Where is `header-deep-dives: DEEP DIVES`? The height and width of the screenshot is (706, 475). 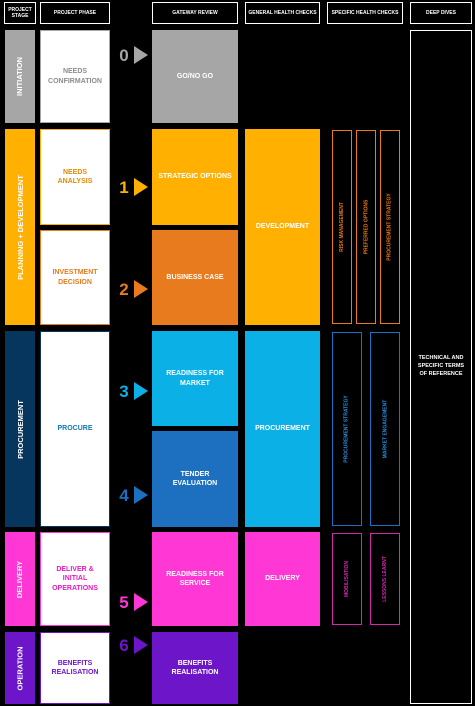 header-deep-dives: DEEP DIVES is located at coordinates (441, 13).